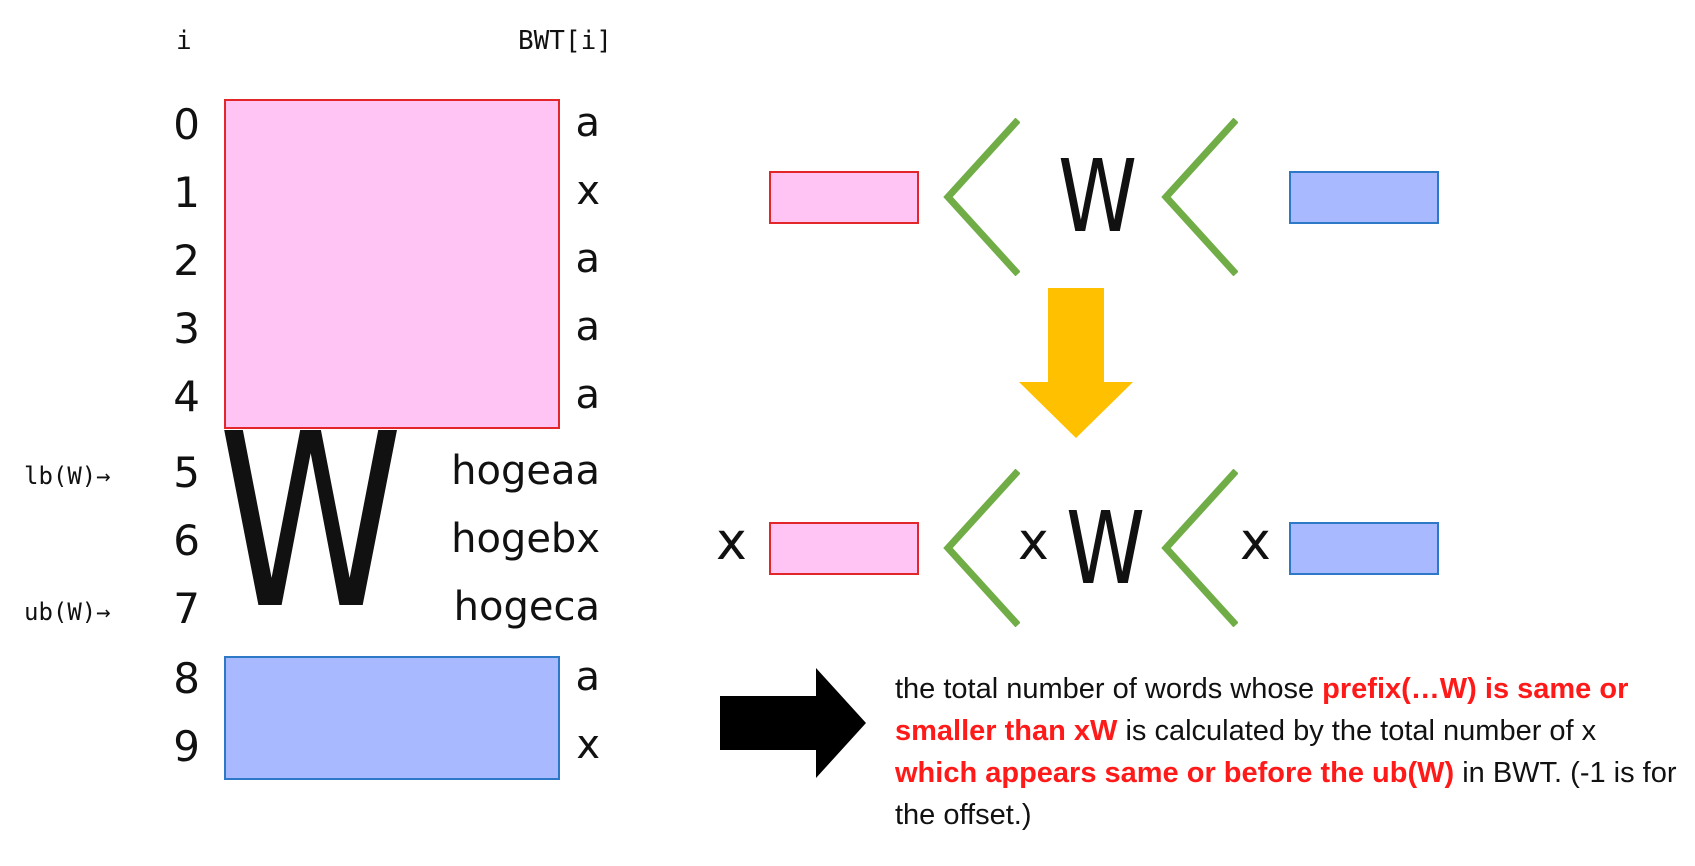  Describe the element at coordinates (186, 746) in the screenshot. I see `index-9: 9` at that location.